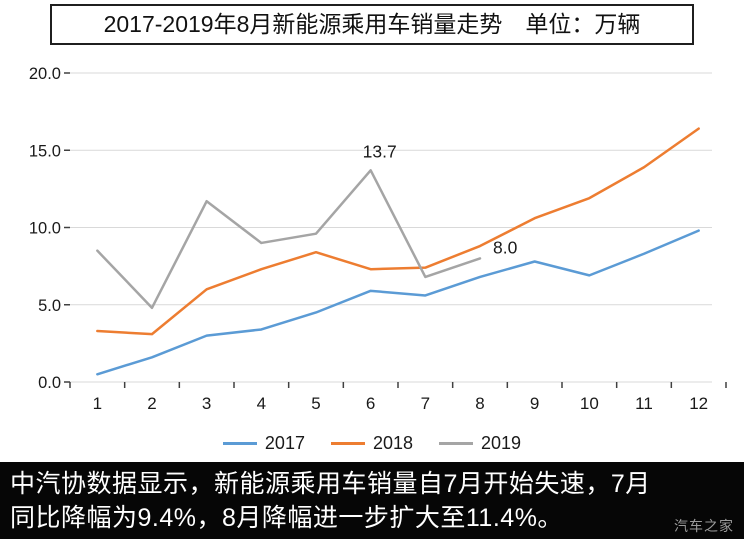 This screenshot has width=744, height=539. What do you see at coordinates (49, 306) in the screenshot?
I see `y-axis-label: 5.0` at bounding box center [49, 306].